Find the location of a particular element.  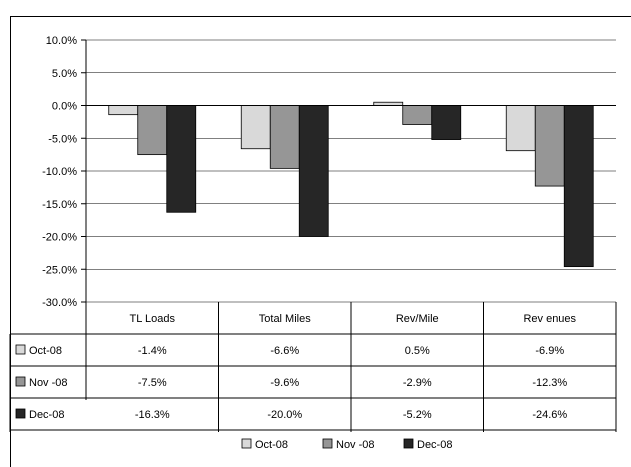

data-label: -6.6% is located at coordinates (284, 351).